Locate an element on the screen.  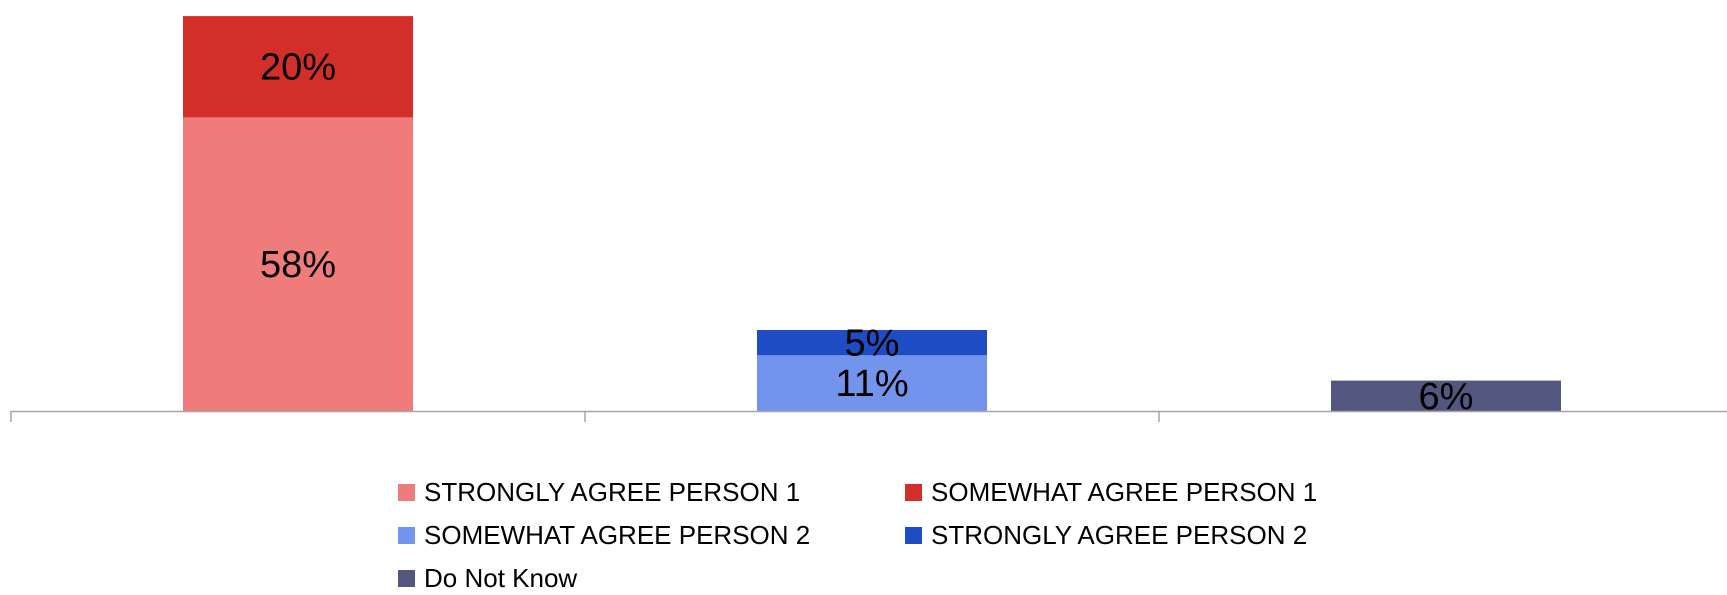
legend-item-do-not-know: Do Not Know is located at coordinates (651, 578).